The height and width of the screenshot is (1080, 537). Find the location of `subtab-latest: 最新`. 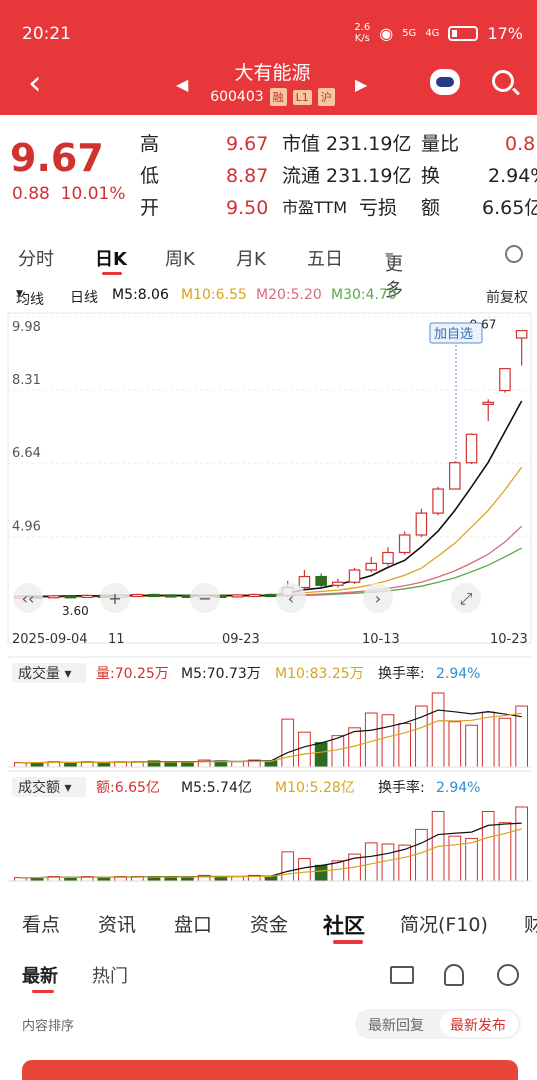

subtab-latest: 最新 is located at coordinates (40, 976).